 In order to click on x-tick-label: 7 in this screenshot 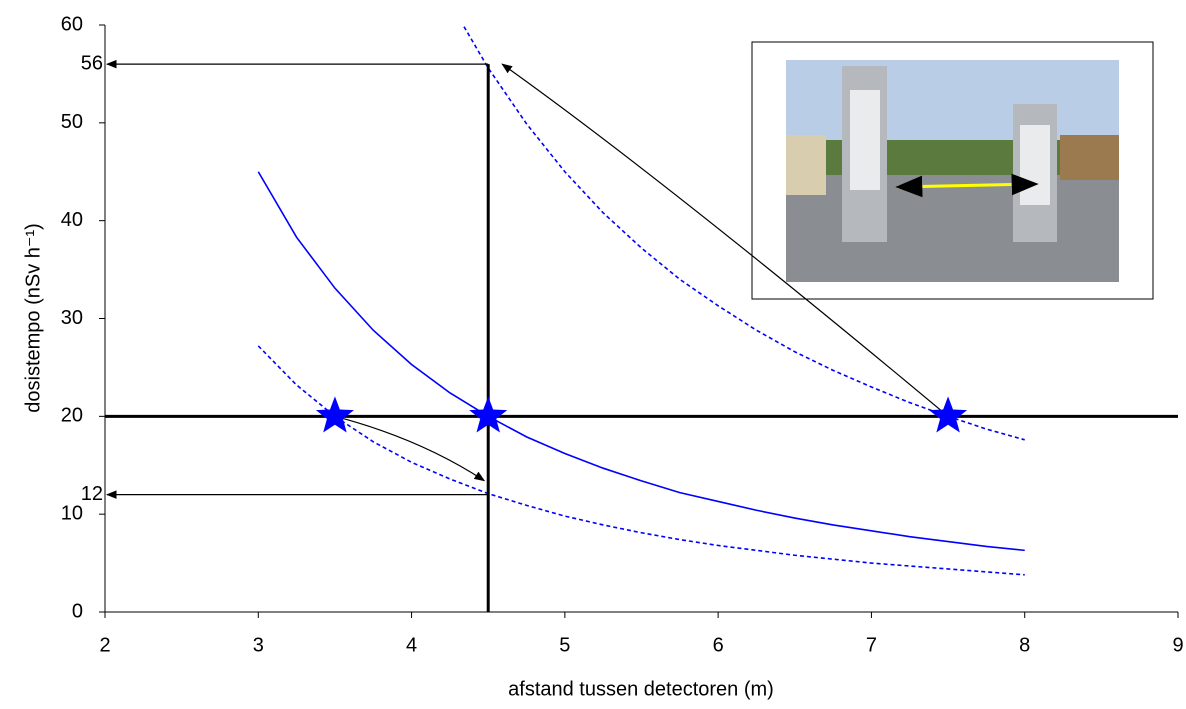, I will do `click(871, 645)`.